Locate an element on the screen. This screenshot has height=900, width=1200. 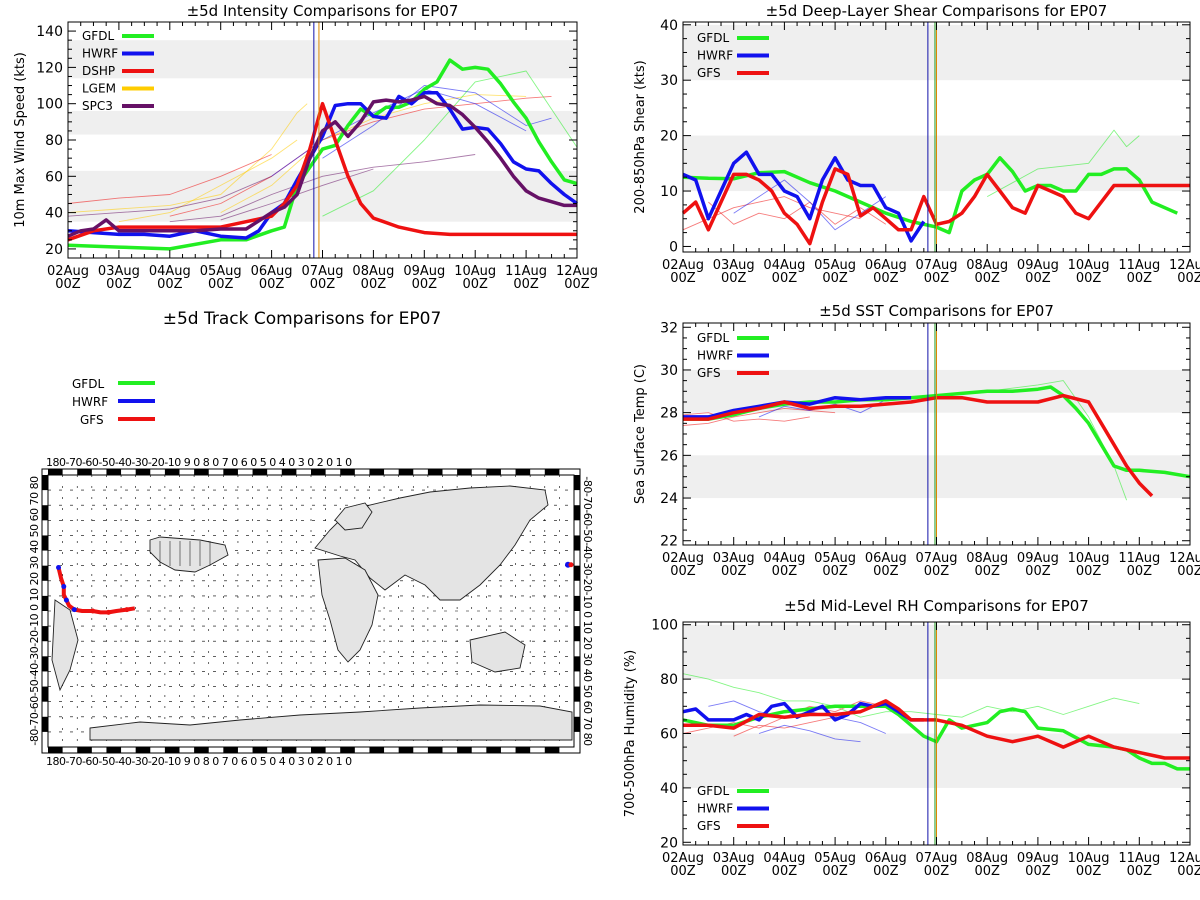
y-tick-label: 140 is located at coordinates (49, 32).